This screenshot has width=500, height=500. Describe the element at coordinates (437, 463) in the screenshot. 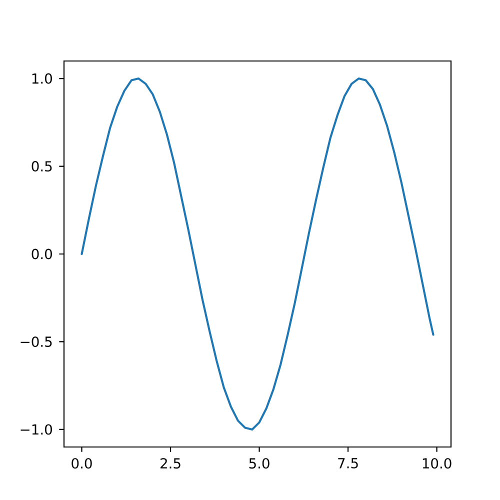

I see `x-tick-label: 10.0` at that location.